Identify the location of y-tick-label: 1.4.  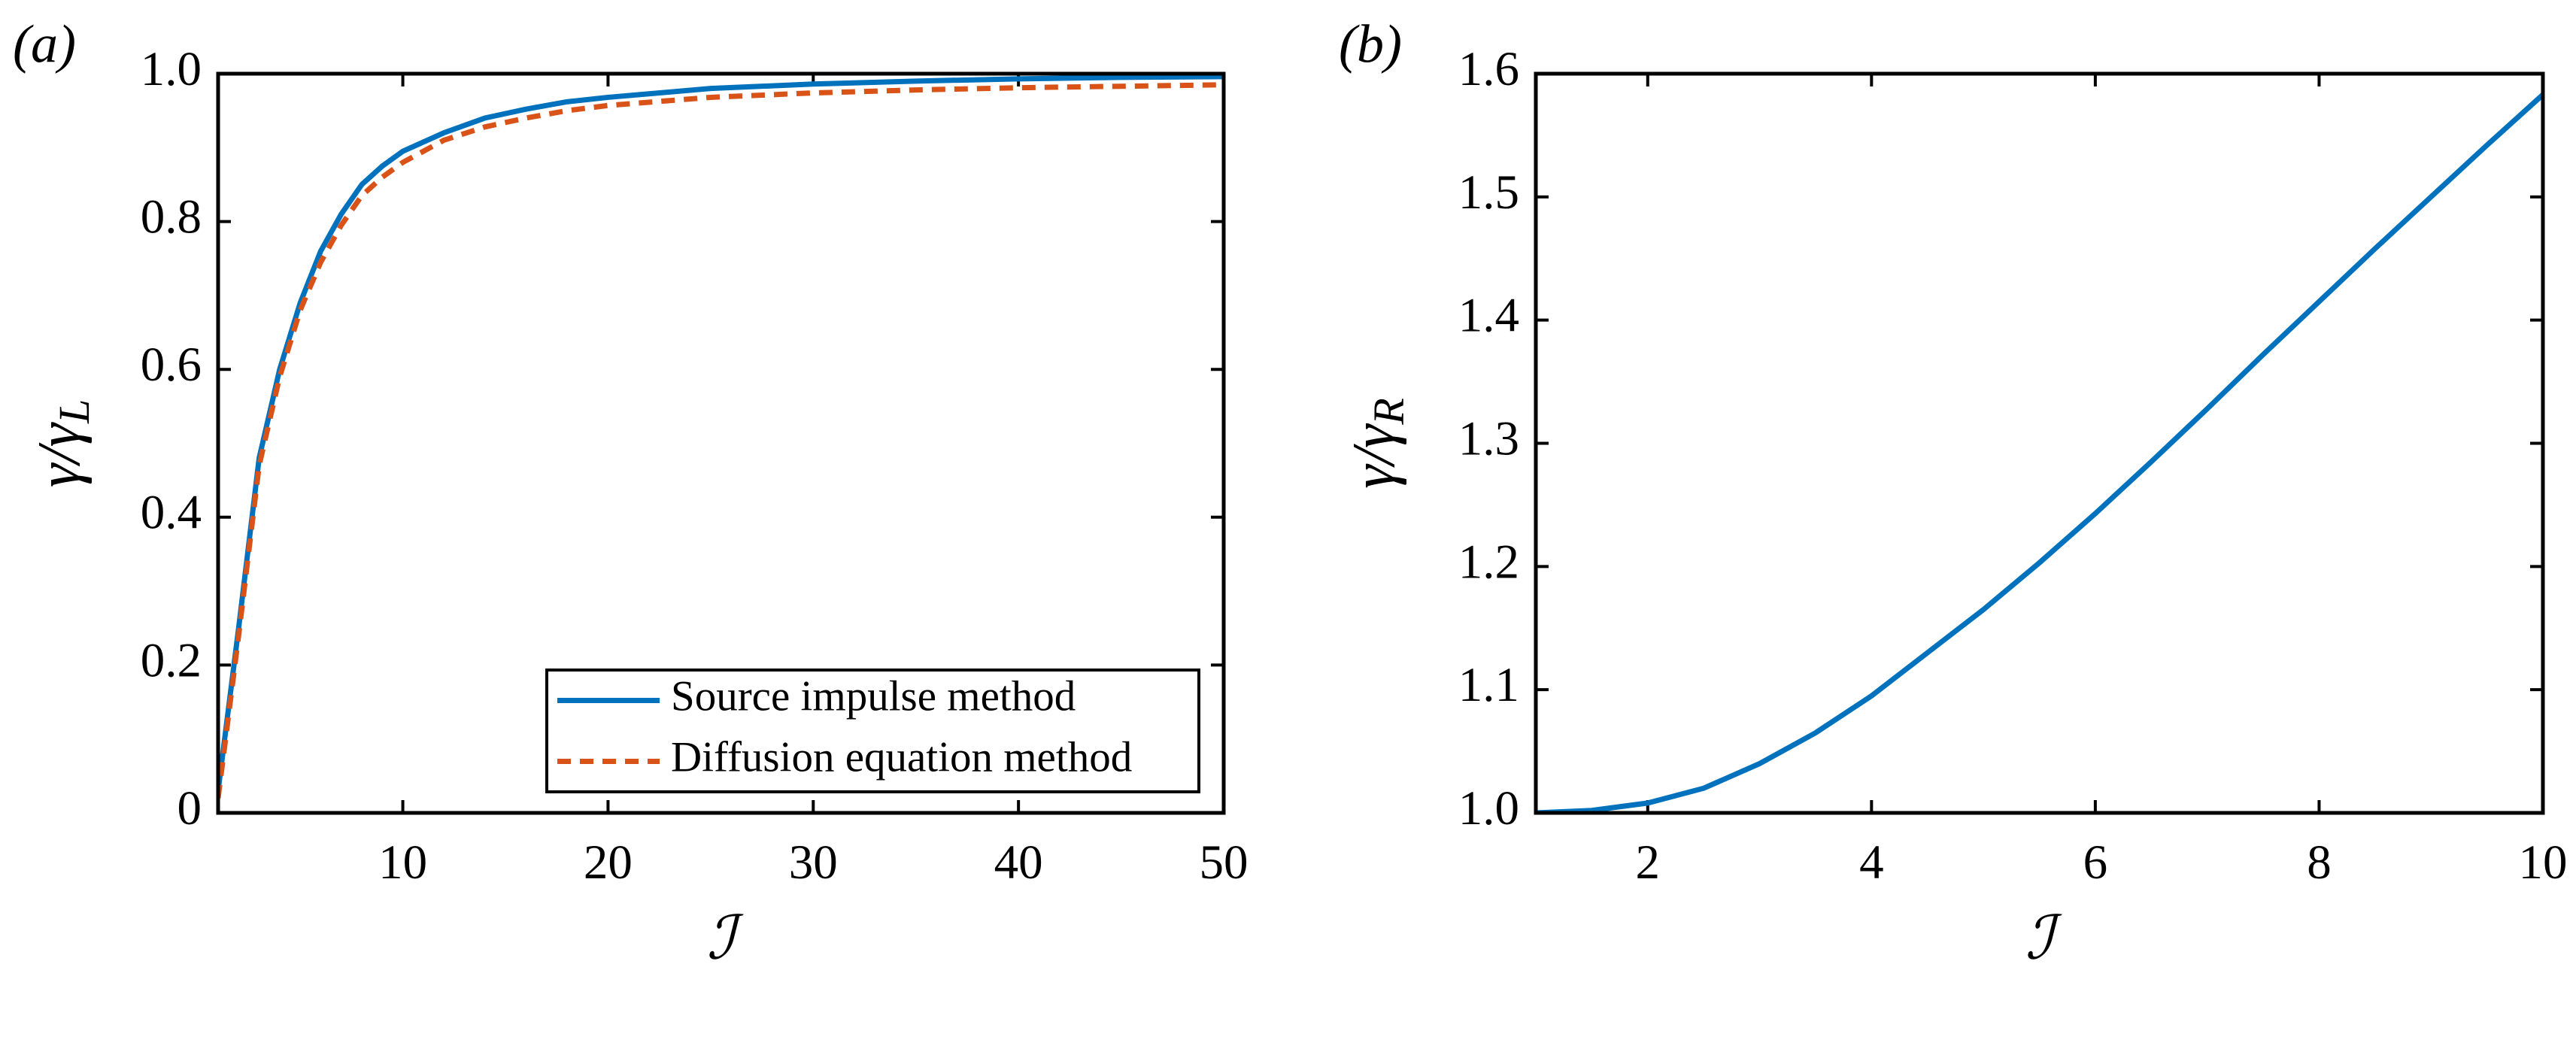
(1488, 316).